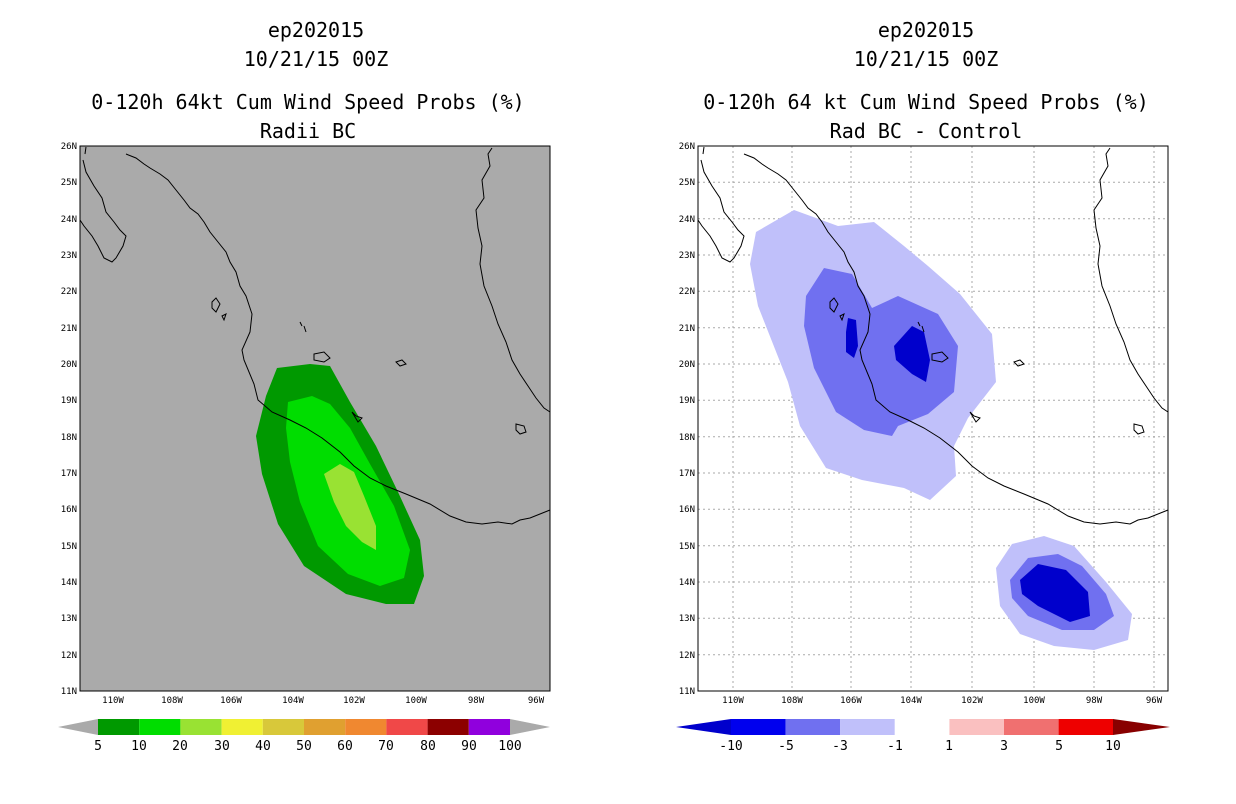 Image resolution: width=1236 pixels, height=804 pixels. Describe the element at coordinates (428, 746) in the screenshot. I see `left-cb-label-80: 80` at that location.